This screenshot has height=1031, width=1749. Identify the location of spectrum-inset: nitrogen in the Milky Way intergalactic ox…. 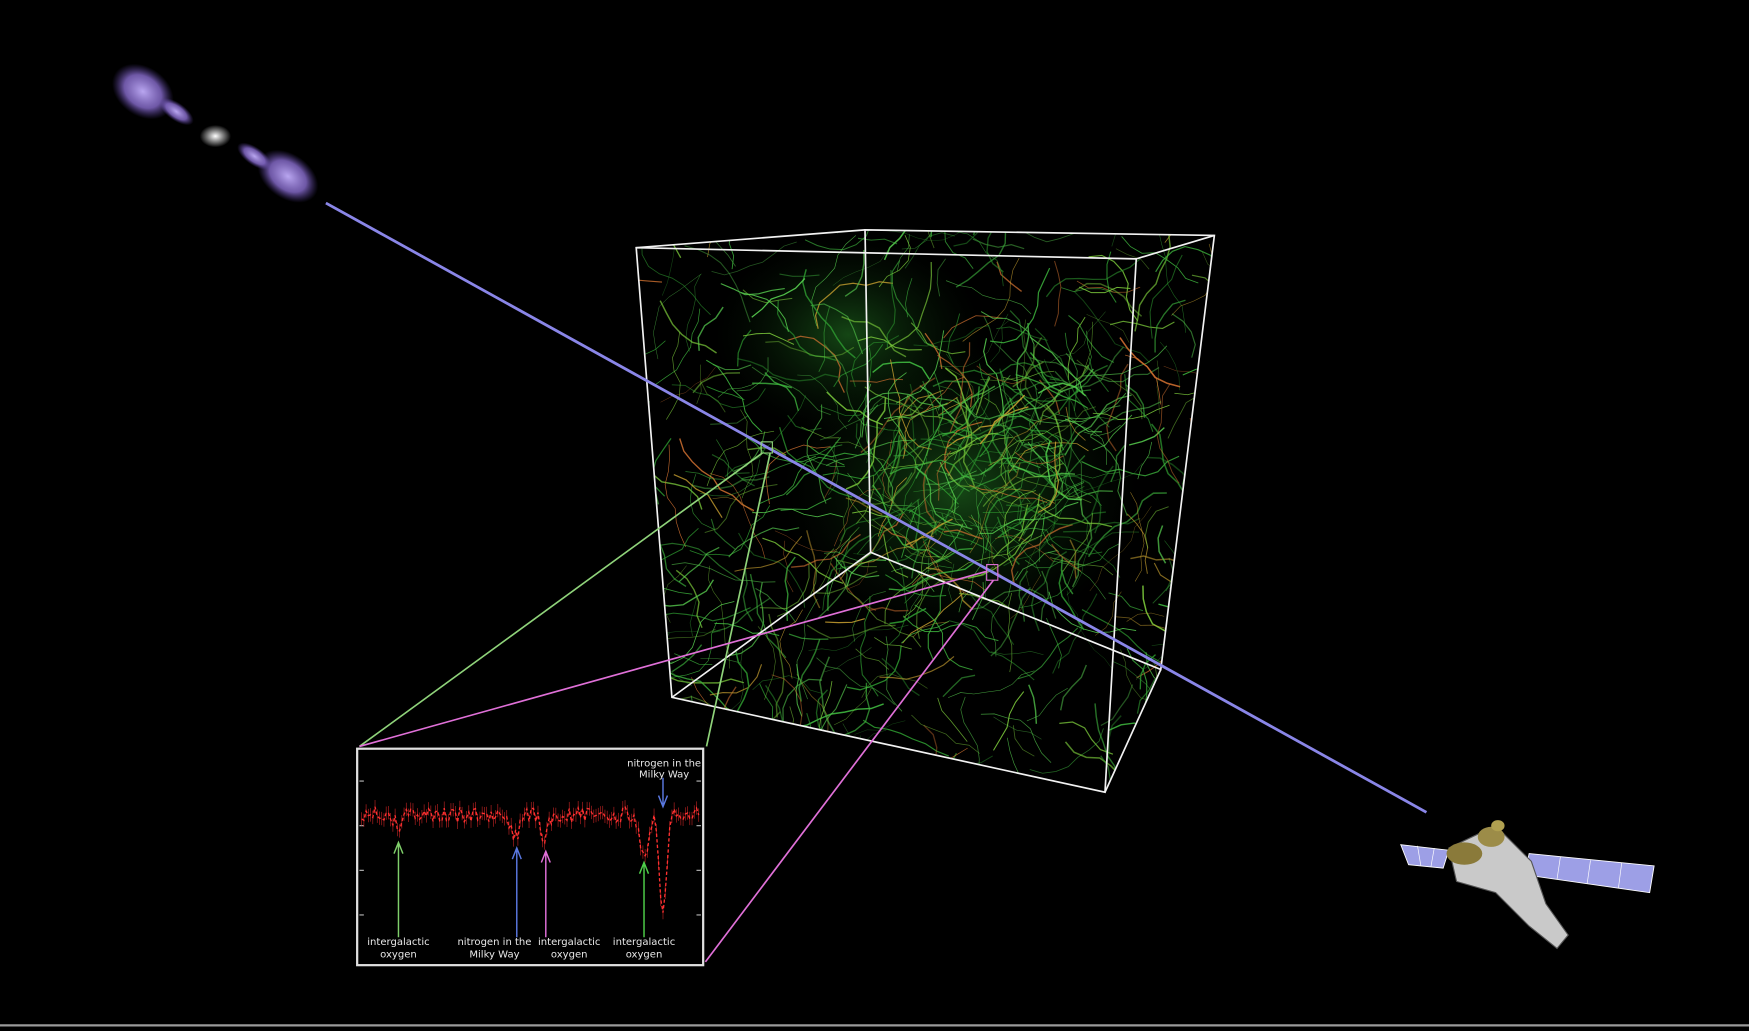
(530, 857).